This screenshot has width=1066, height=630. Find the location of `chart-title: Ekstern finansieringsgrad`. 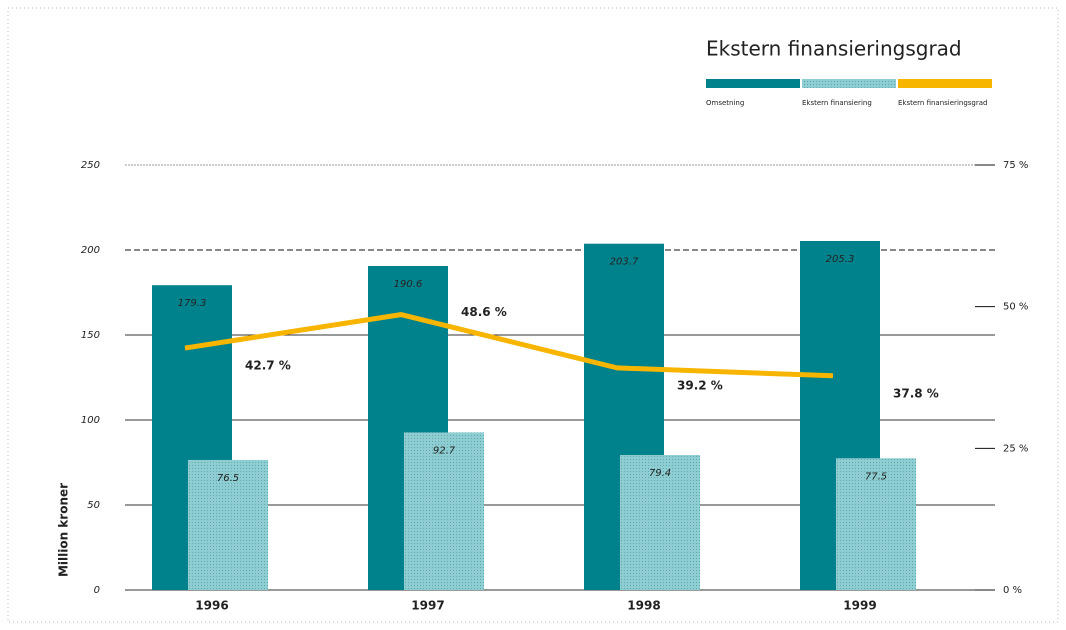

chart-title: Ekstern finansieringsgrad is located at coordinates (834, 49).